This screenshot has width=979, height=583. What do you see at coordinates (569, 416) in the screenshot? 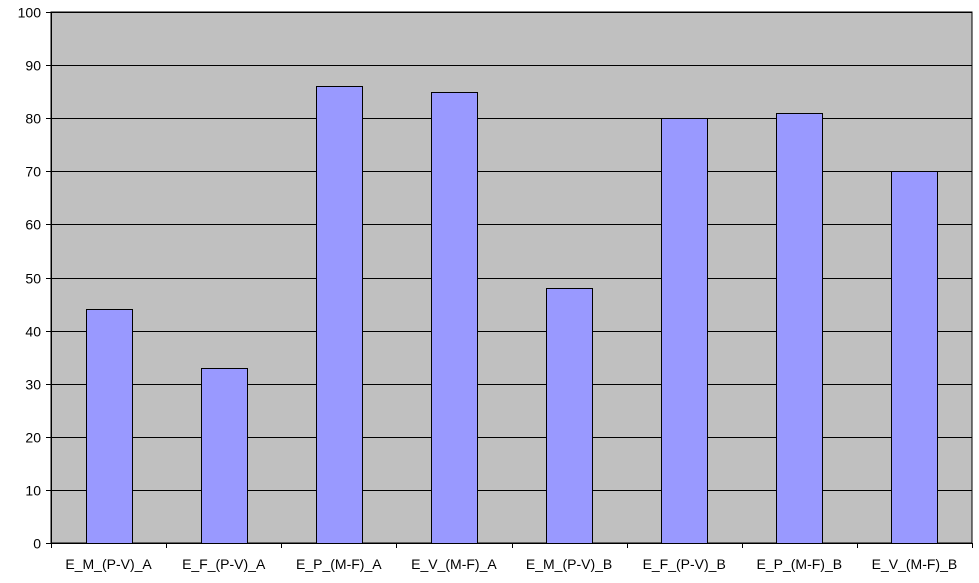
I see `bar-E_M_(P-V)_B` at bounding box center [569, 416].